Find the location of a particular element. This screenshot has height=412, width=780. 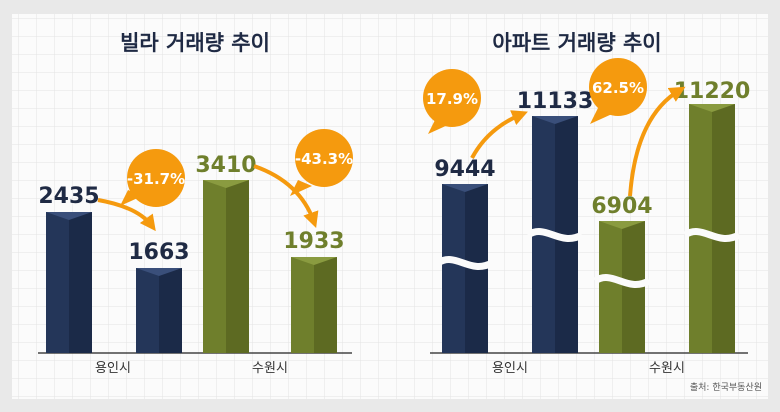

chart-1-category-suwon: 수원시 is located at coordinates (270, 368).